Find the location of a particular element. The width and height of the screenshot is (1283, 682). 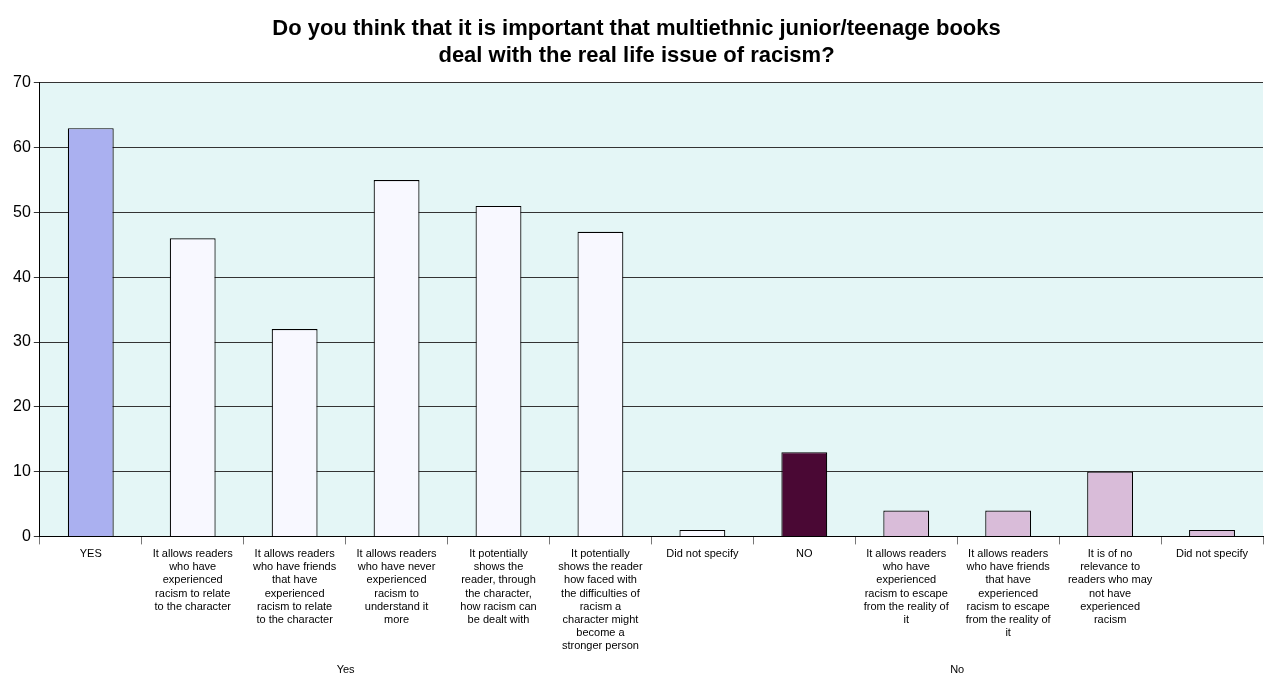

x-tick-label: It potentially shows the reader how faced with the difficulties of racism a character might become a stronger person is located at coordinates (600, 599).